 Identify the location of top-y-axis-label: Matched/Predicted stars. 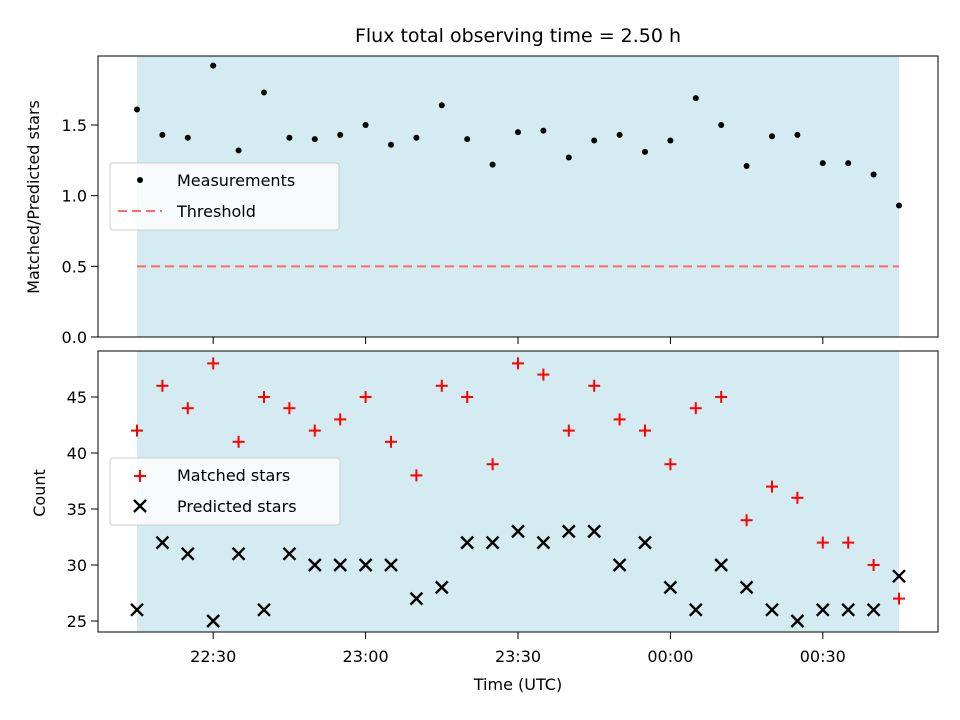
(33, 197).